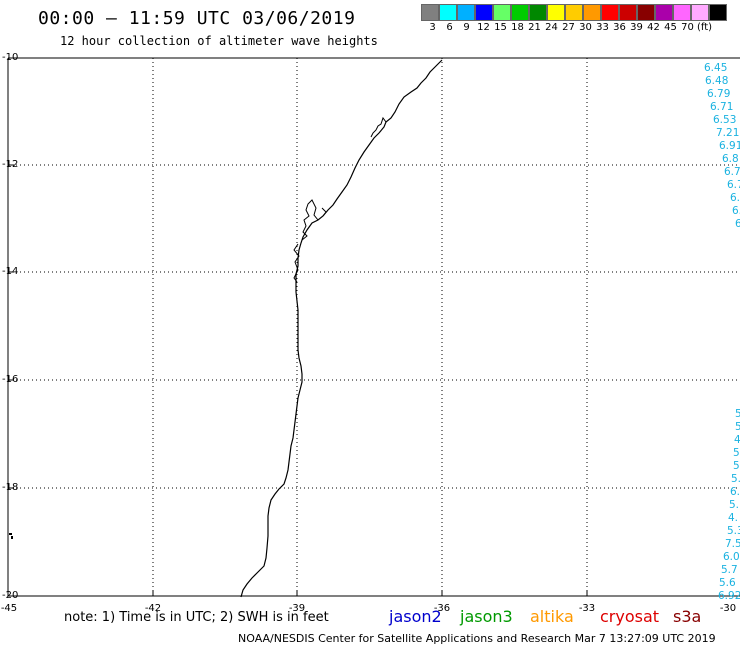 The image size is (740, 650). What do you see at coordinates (11, 536) in the screenshot?
I see `offshore-islands` at bounding box center [11, 536].